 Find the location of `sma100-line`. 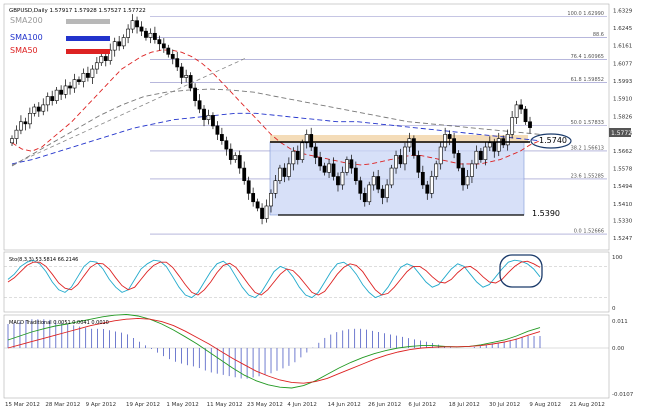

sma100-line is located at coordinates (276, 138).